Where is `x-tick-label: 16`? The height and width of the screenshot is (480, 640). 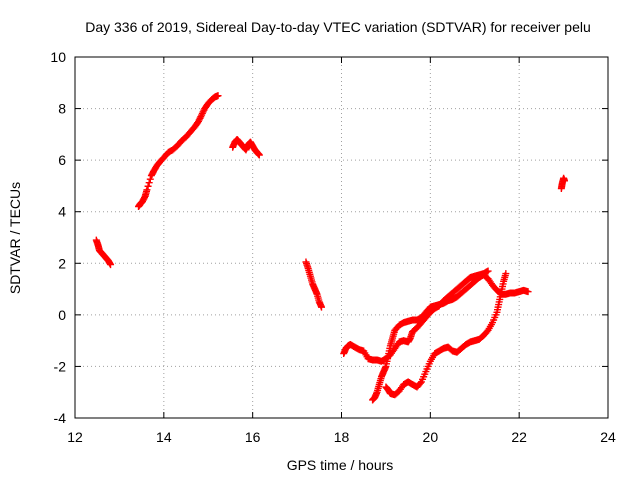 x-tick-label: 16 is located at coordinates (253, 437).